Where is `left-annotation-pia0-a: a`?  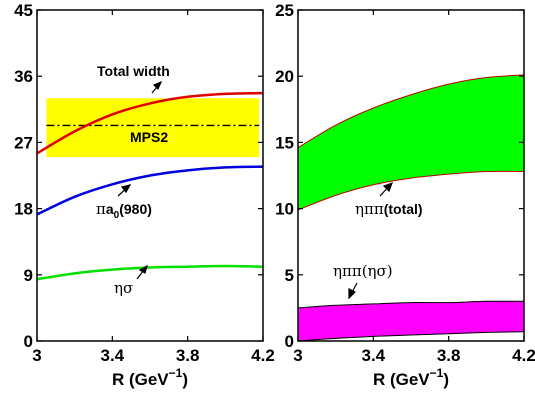 left-annotation-pia0-a: a is located at coordinates (110, 209).